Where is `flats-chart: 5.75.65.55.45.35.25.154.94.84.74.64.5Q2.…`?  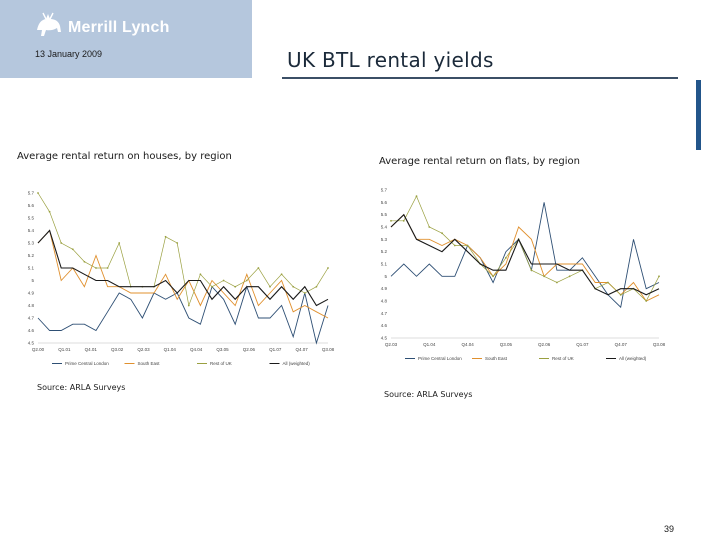 flats-chart: 5.75.65.55.45.35.25.154.94.84.74.64.5Q2.… is located at coordinates (523, 275).